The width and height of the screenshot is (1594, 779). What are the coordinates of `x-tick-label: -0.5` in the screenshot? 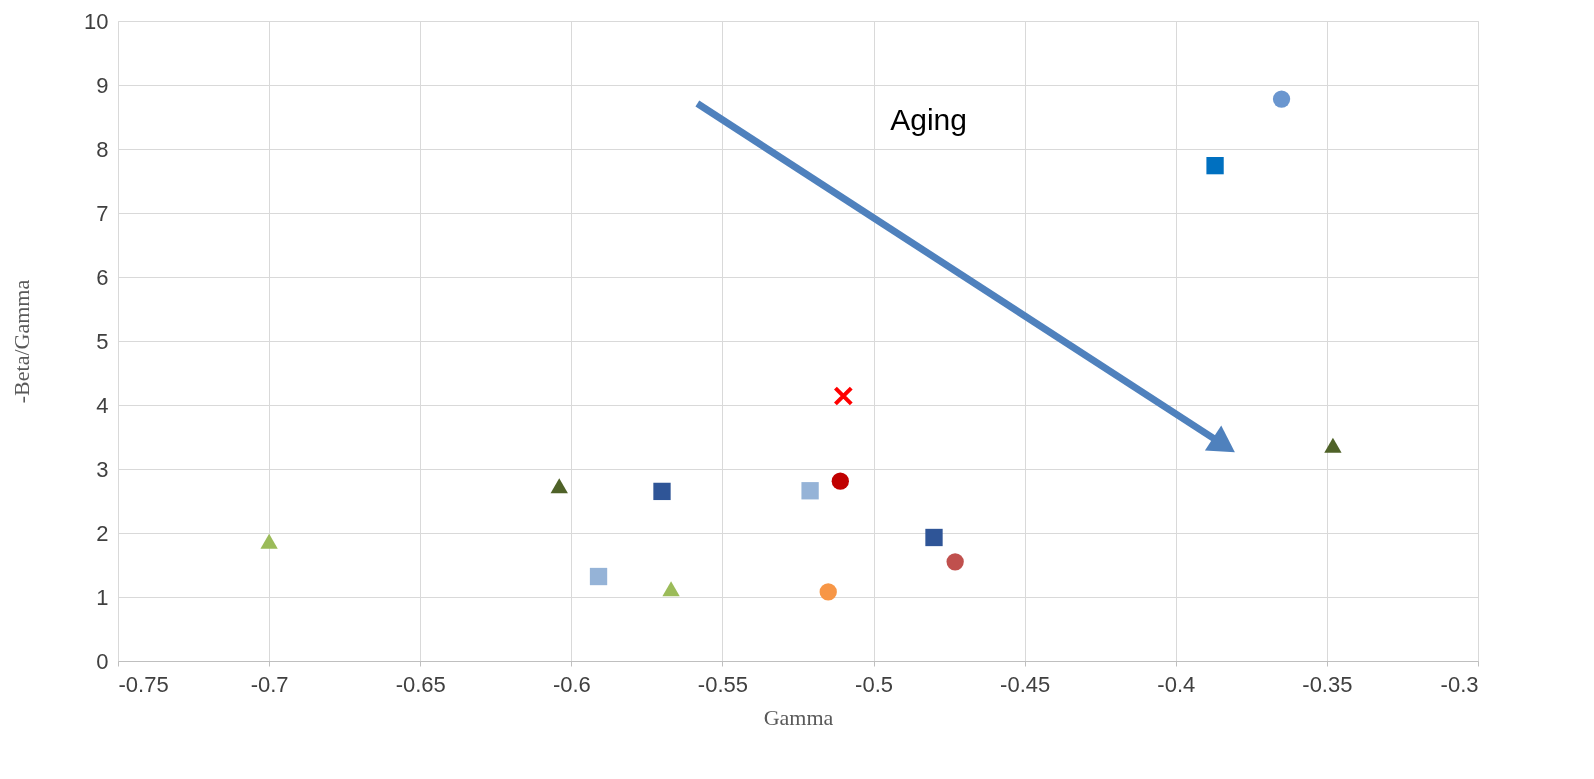 It's located at (874, 684).